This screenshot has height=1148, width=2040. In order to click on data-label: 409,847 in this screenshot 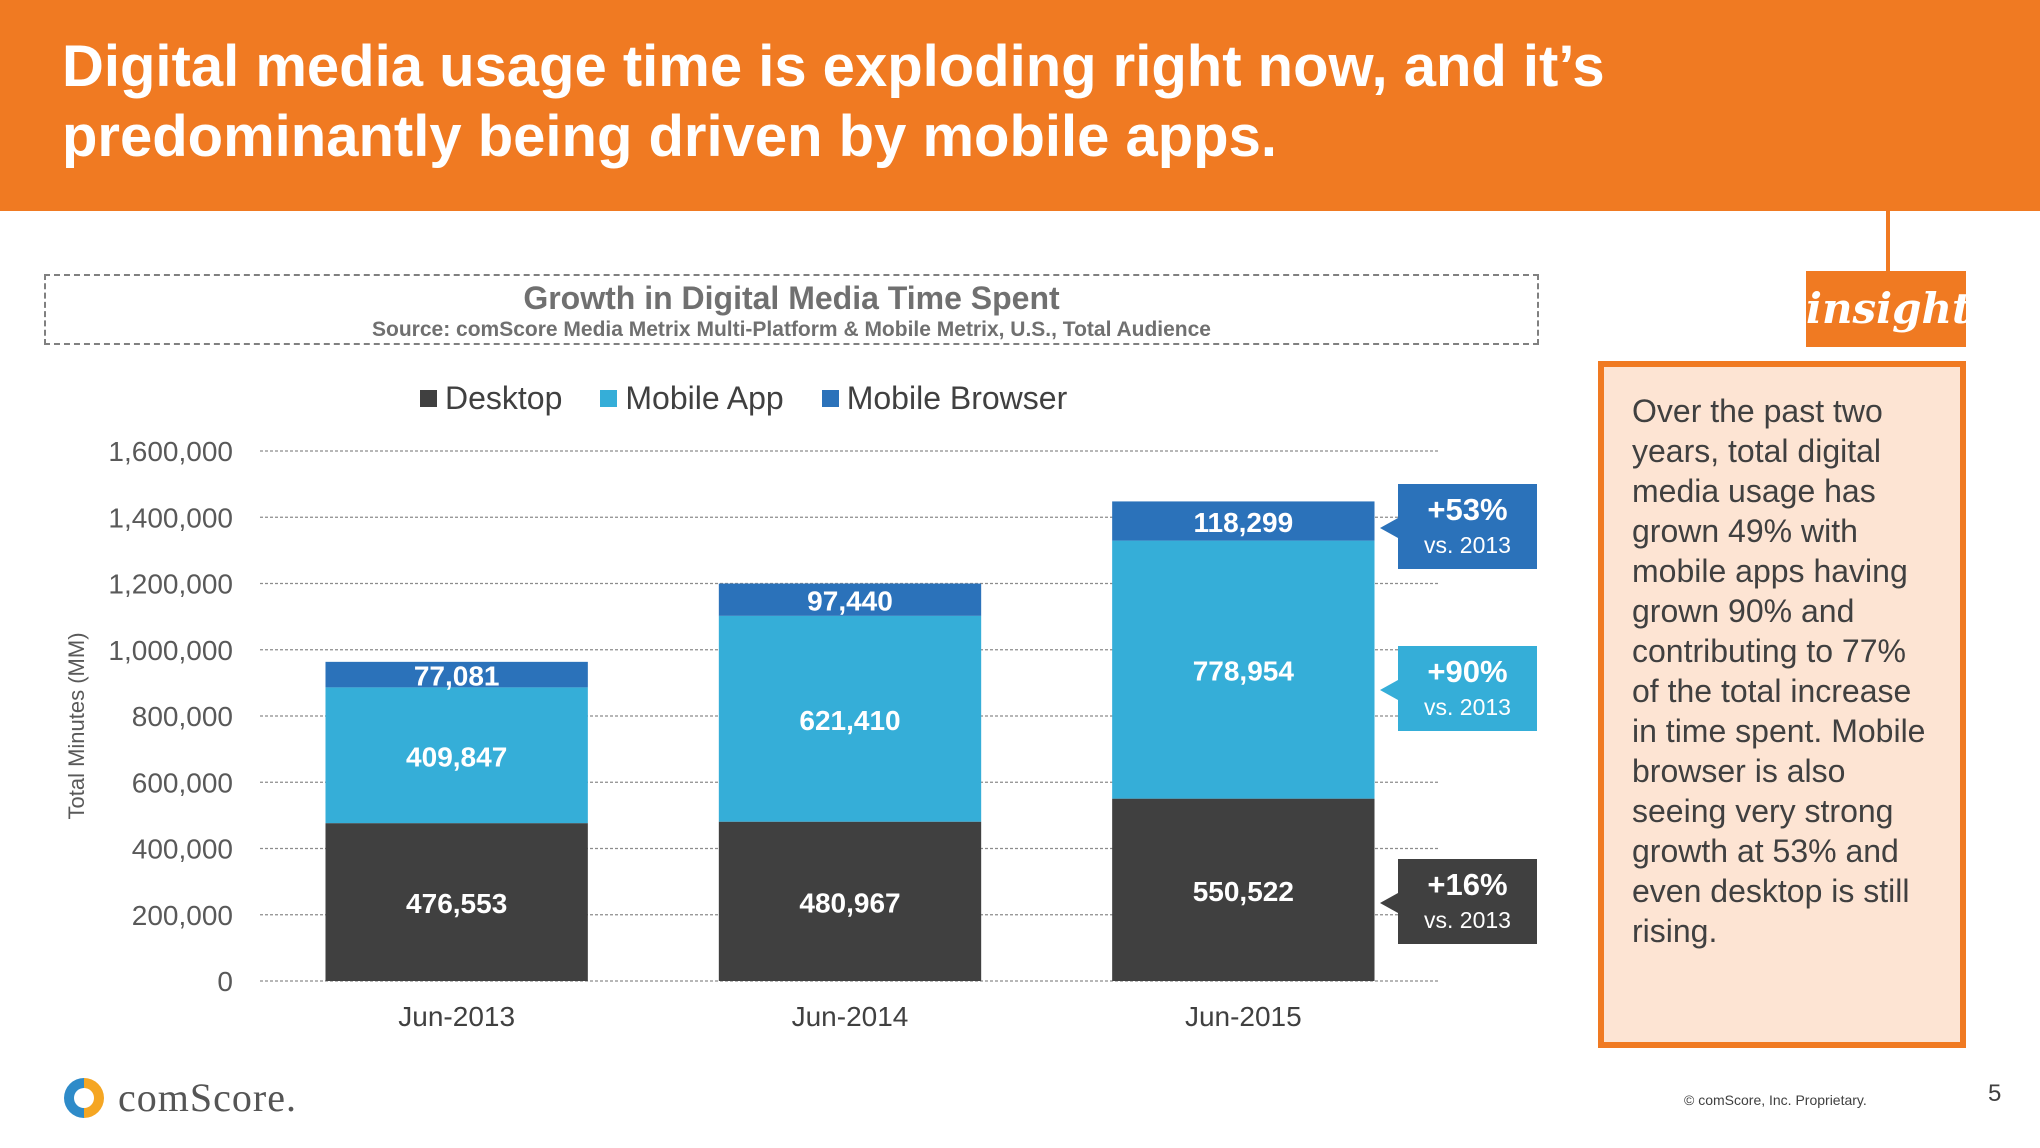, I will do `click(456, 756)`.